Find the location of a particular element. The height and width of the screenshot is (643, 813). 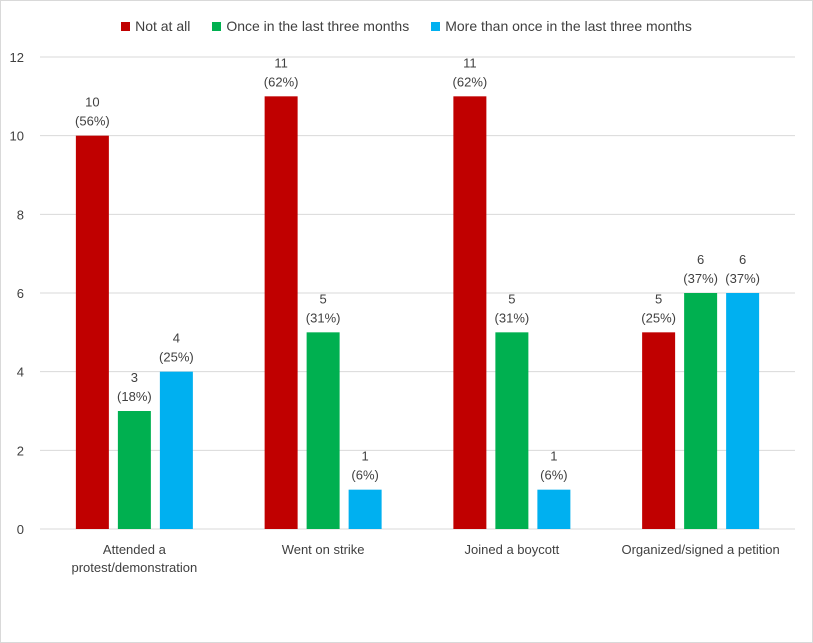

y-tick-label: 4 is located at coordinates (20, 372).